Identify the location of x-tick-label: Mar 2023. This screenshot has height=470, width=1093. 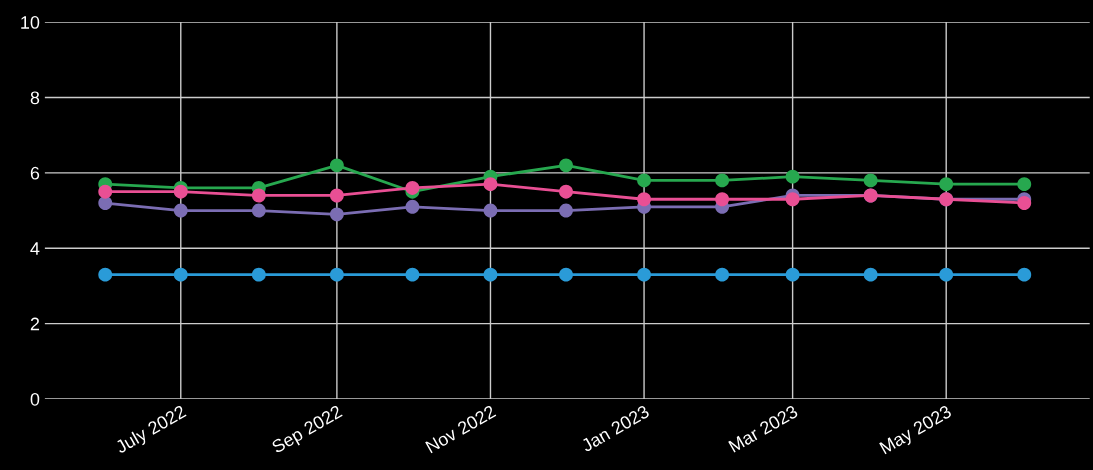
(763, 428).